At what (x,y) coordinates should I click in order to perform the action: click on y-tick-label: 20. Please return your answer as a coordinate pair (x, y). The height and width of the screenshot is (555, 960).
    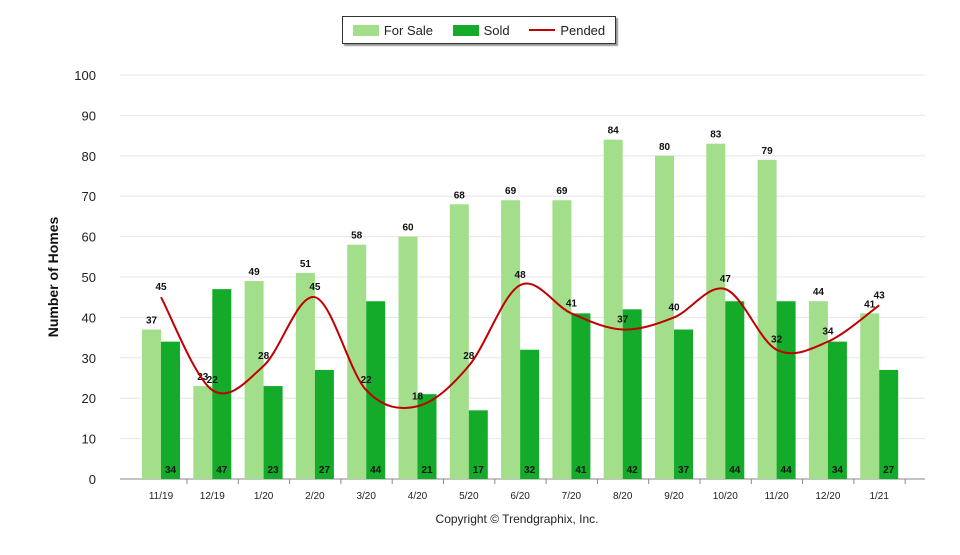
    Looking at the image, I should click on (89, 398).